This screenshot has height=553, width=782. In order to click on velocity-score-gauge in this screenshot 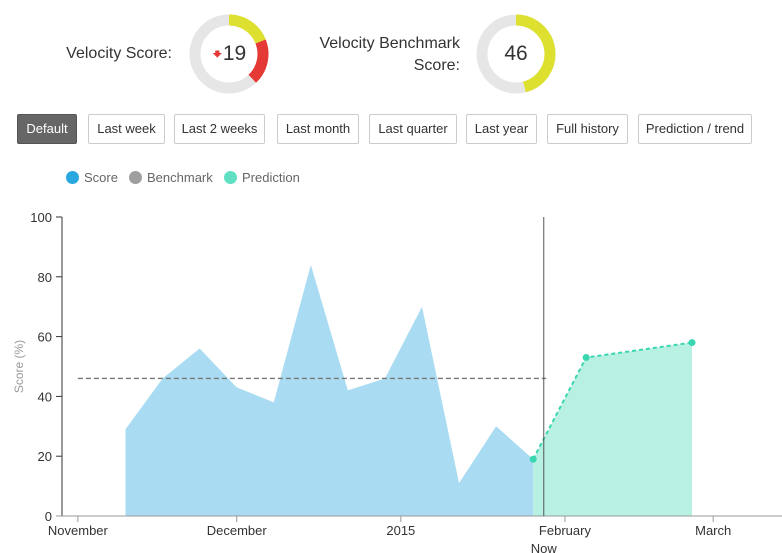, I will do `click(229, 54)`.